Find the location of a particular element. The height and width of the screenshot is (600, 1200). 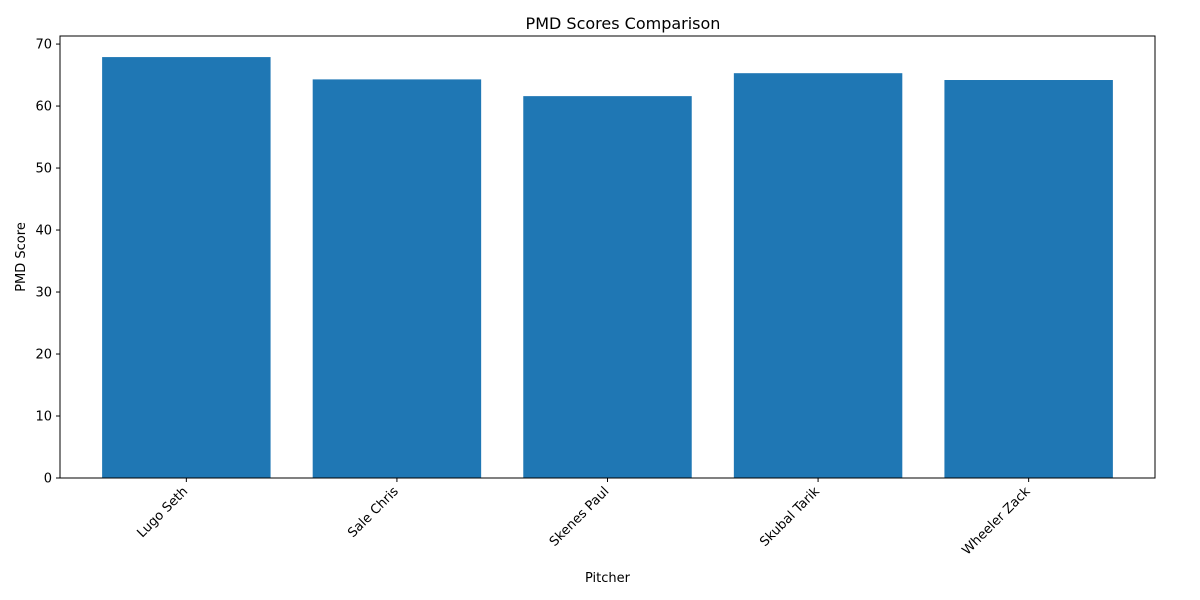

bar-lugo-seth is located at coordinates (186, 267).